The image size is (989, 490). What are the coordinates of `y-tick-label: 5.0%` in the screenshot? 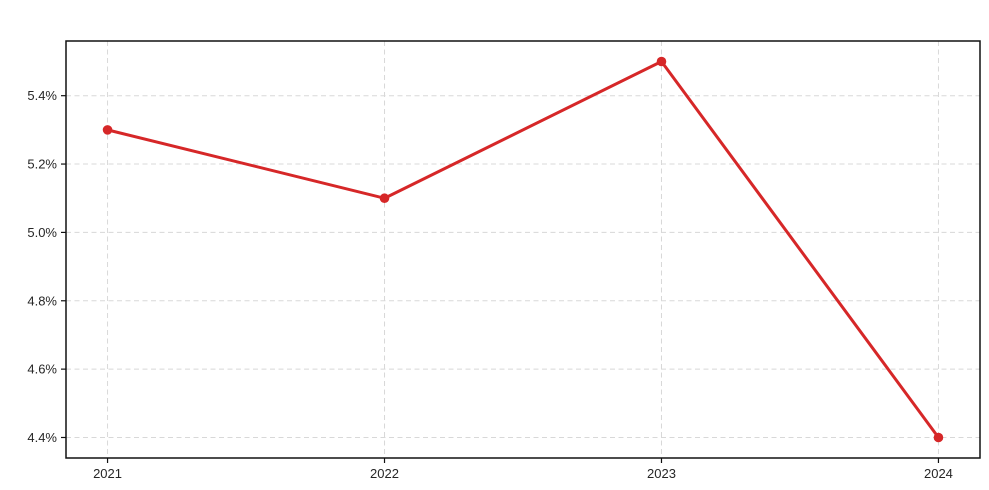 It's located at (42, 232).